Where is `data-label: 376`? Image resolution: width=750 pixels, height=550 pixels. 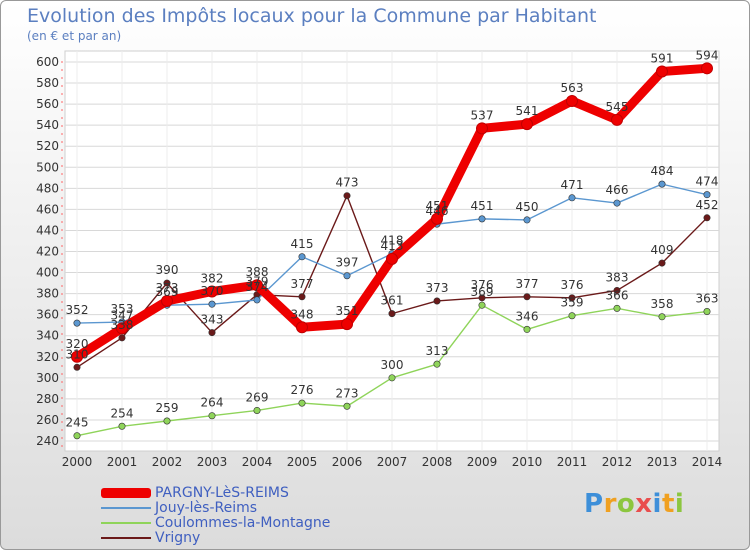
data-label: 376 is located at coordinates (572, 285).